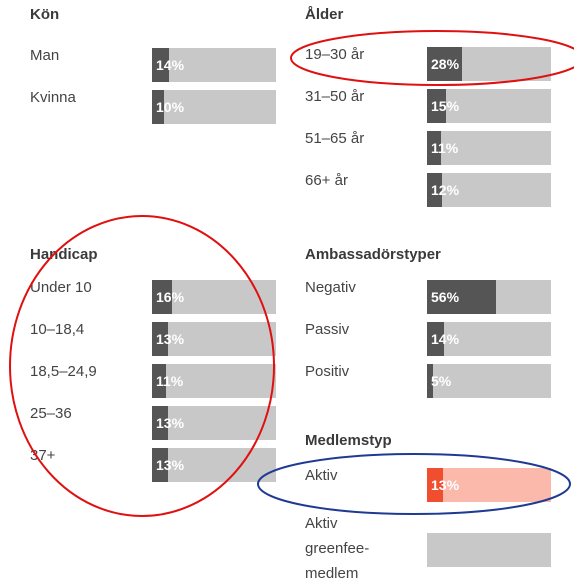  Describe the element at coordinates (63, 371) in the screenshot. I see `row-label: 18,5–24,9` at that location.